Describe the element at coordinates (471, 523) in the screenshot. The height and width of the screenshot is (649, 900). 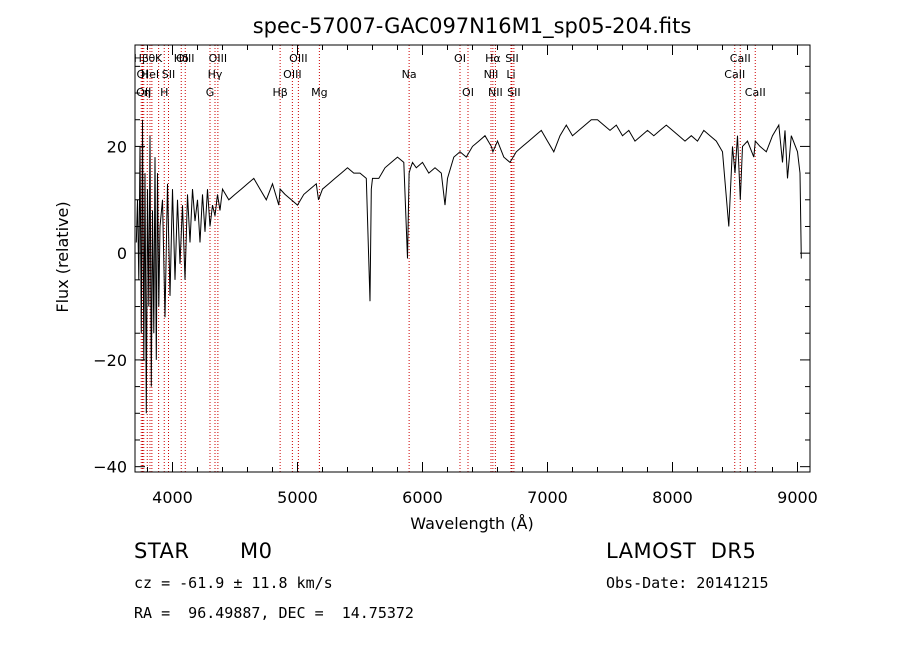
I see `x-axis-label: Wavelength (Å)` at that location.